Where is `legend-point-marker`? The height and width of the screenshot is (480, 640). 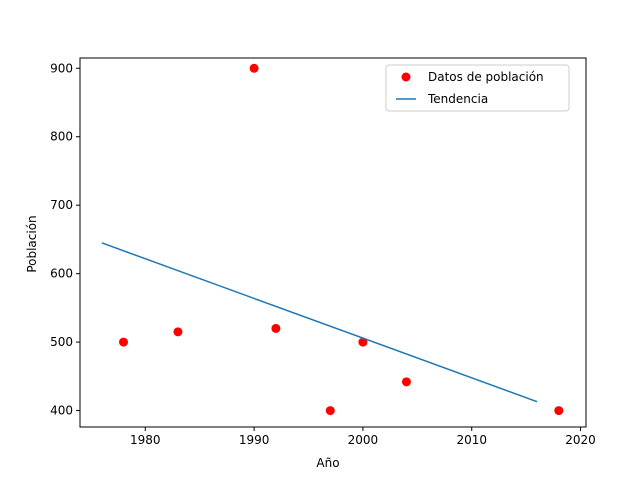 legend-point-marker is located at coordinates (406, 77).